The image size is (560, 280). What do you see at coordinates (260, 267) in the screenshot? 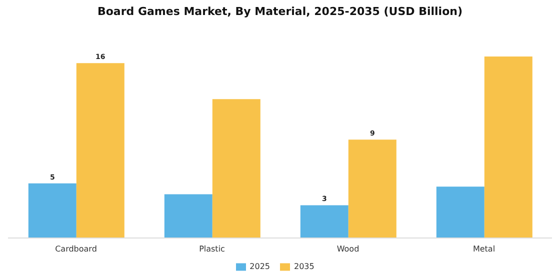
I see `legend-label: 2025` at bounding box center [260, 267].